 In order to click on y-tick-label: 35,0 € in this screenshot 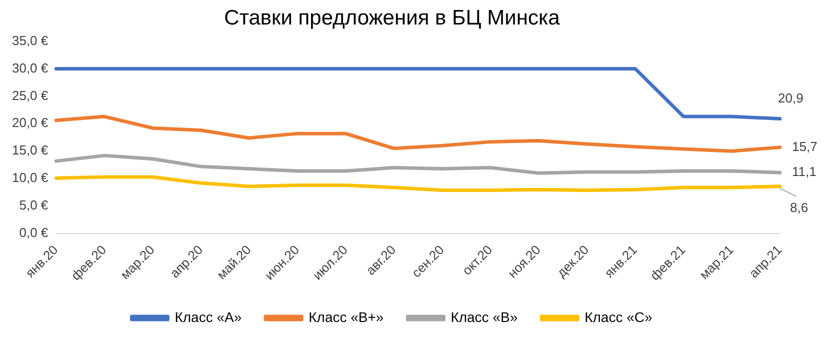, I will do `click(30, 40)`.